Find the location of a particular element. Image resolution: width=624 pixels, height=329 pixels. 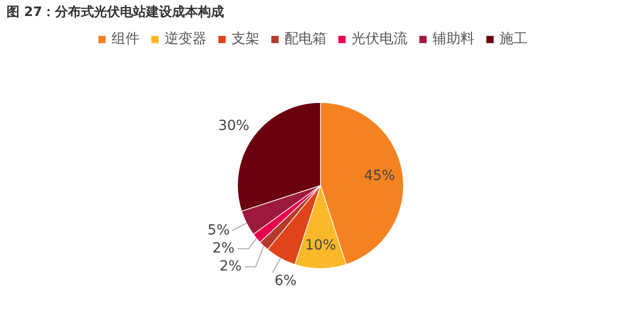

legend-label: 组件 is located at coordinates (126, 39).